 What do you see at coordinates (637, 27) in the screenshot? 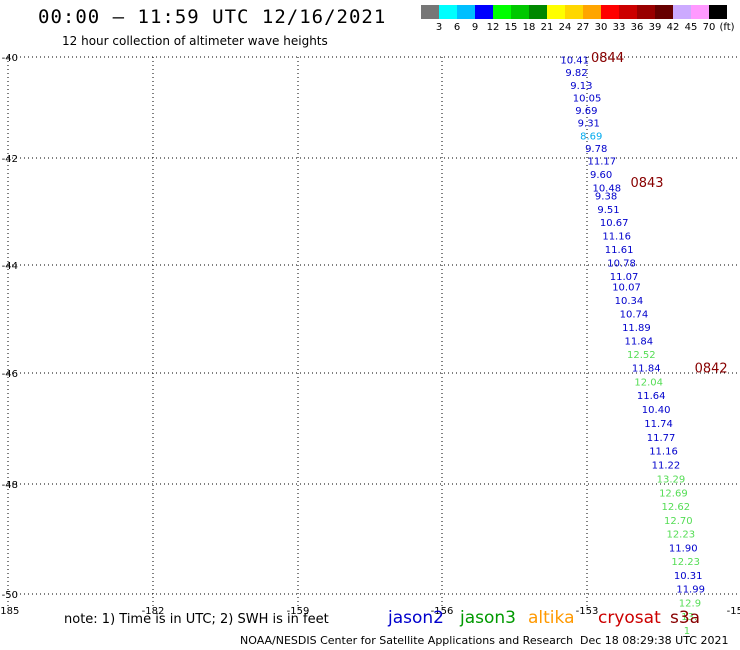
I see `scale-label: 36` at bounding box center [637, 27].